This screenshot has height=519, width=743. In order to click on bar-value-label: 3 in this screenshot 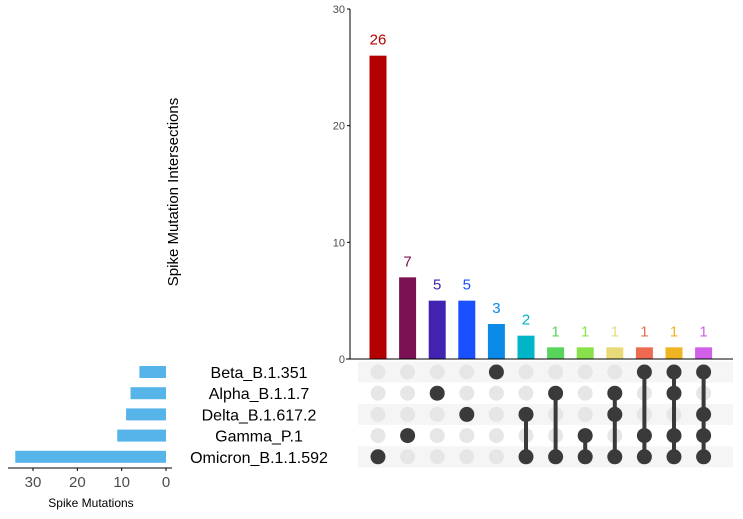, I will do `click(496, 308)`.